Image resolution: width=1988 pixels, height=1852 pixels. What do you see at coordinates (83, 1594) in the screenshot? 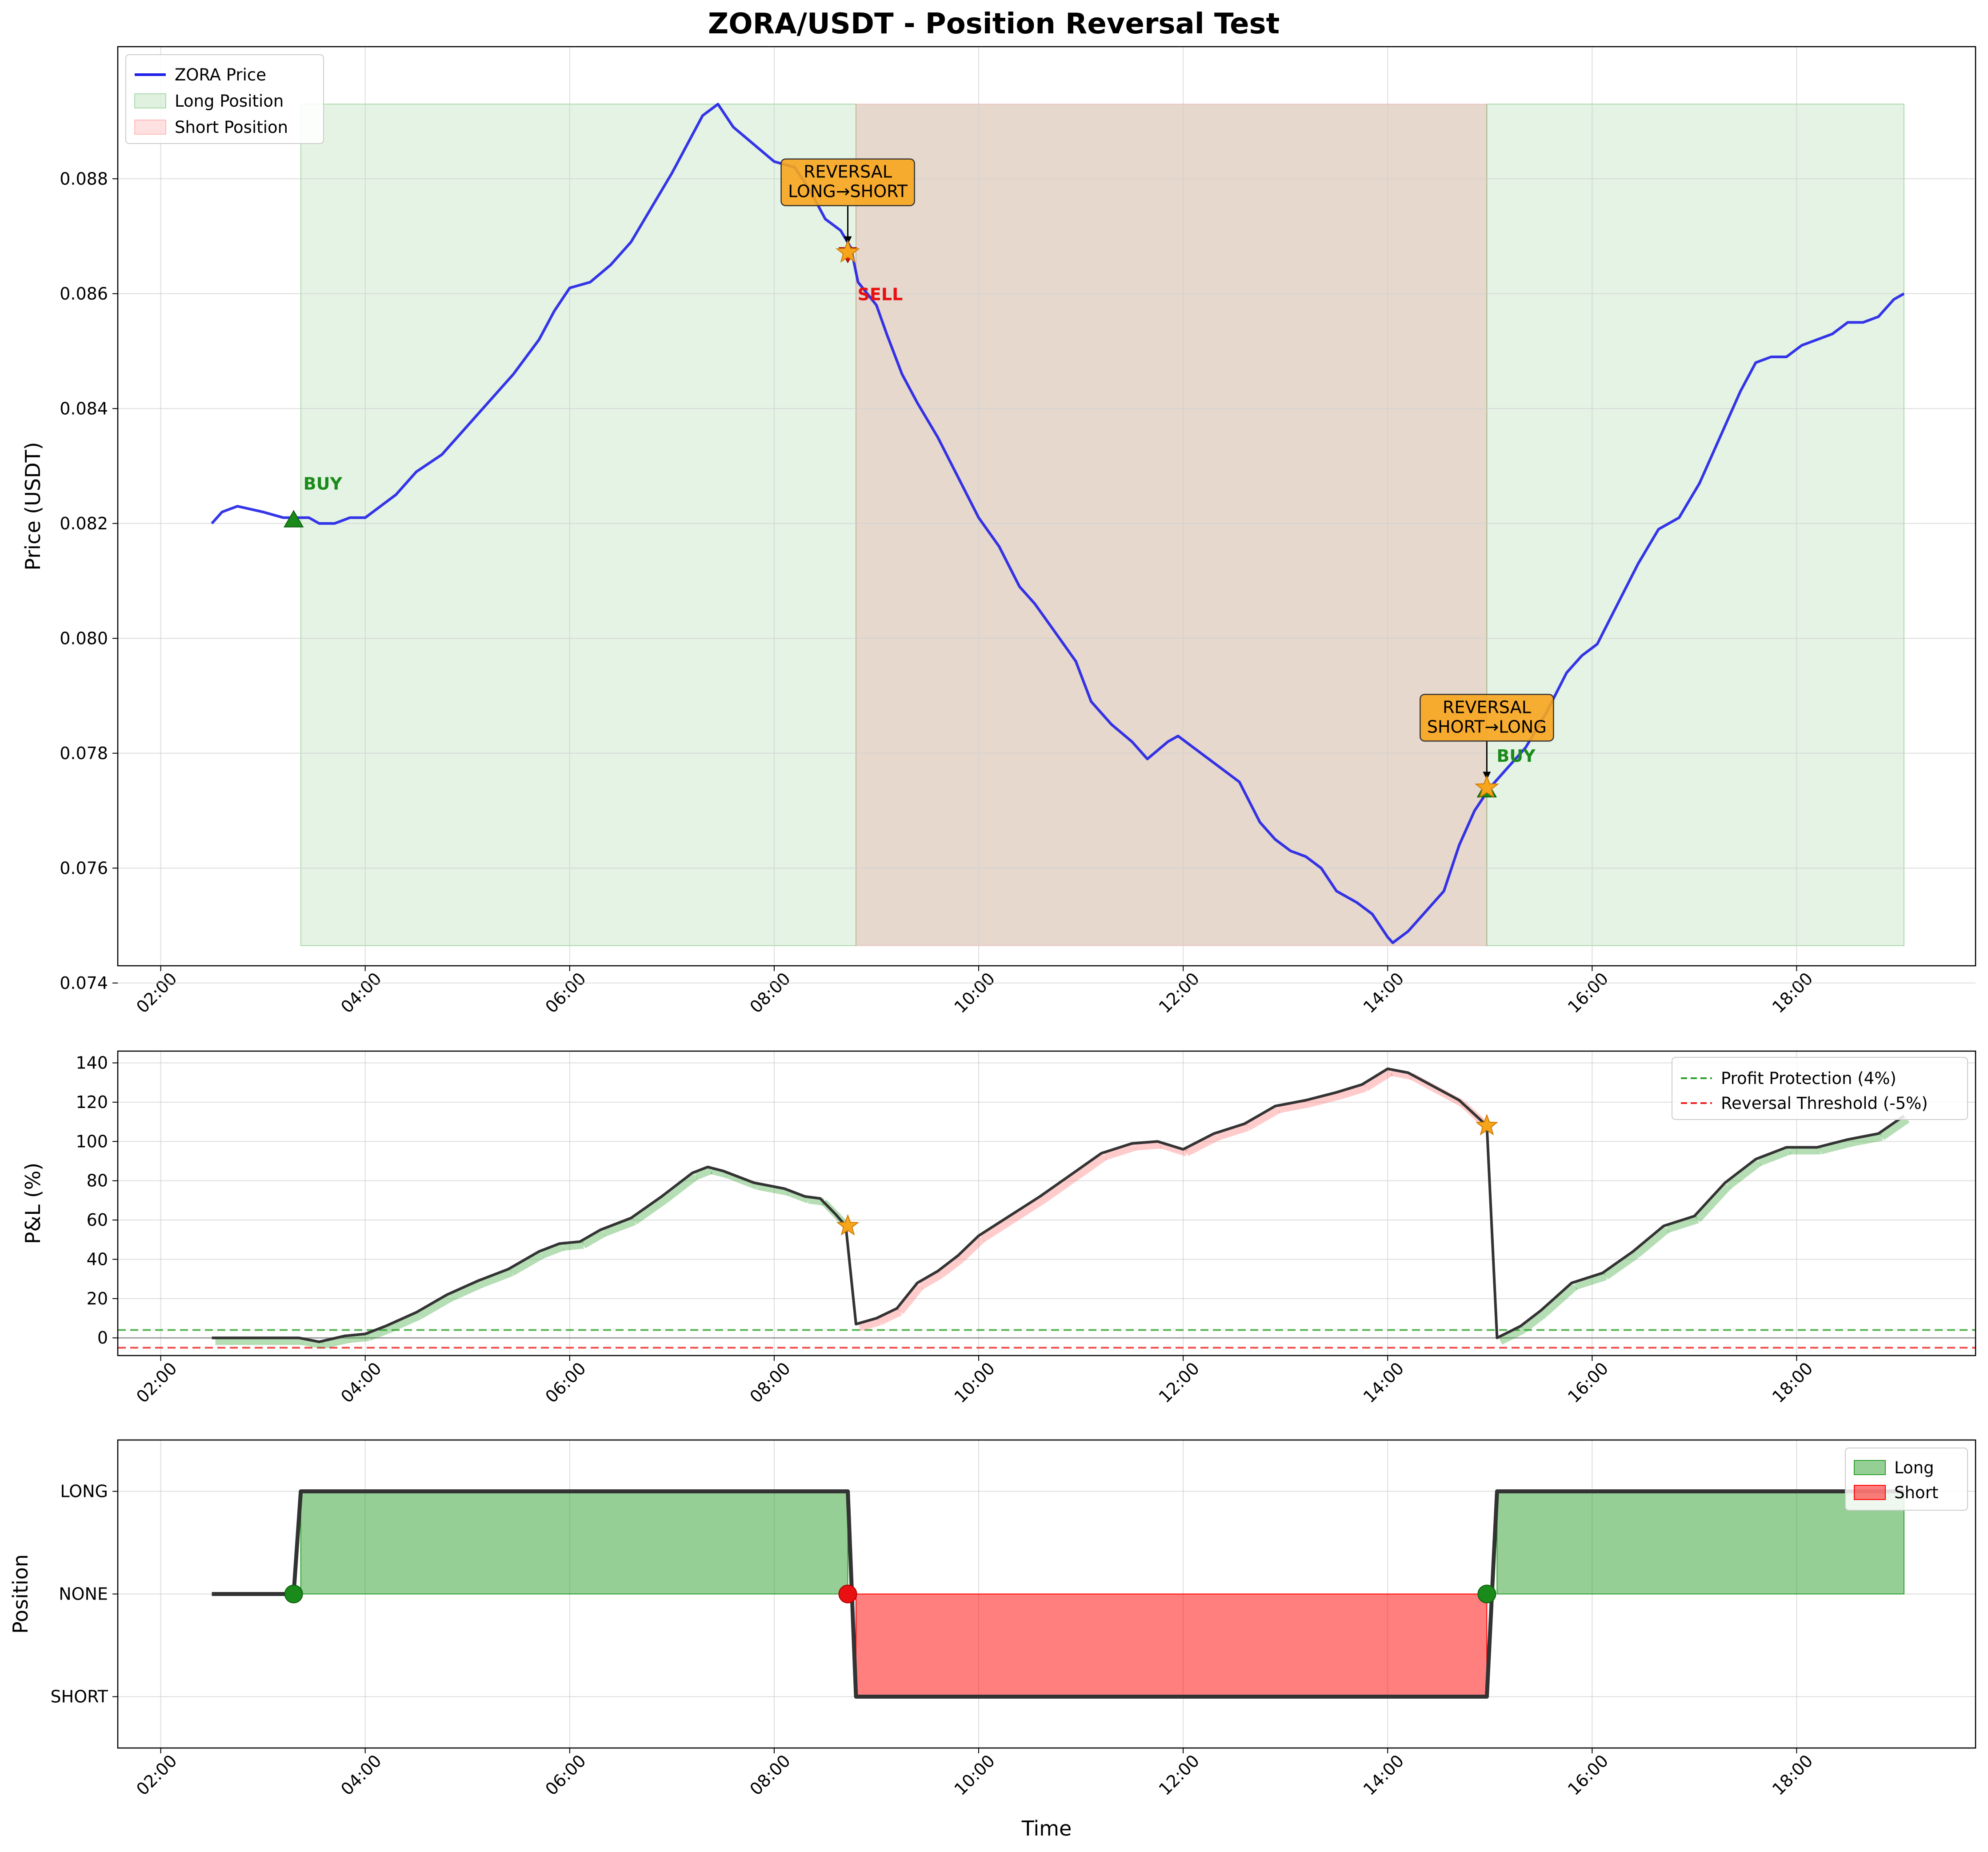
I see `y-tick-label: NONE` at bounding box center [83, 1594].